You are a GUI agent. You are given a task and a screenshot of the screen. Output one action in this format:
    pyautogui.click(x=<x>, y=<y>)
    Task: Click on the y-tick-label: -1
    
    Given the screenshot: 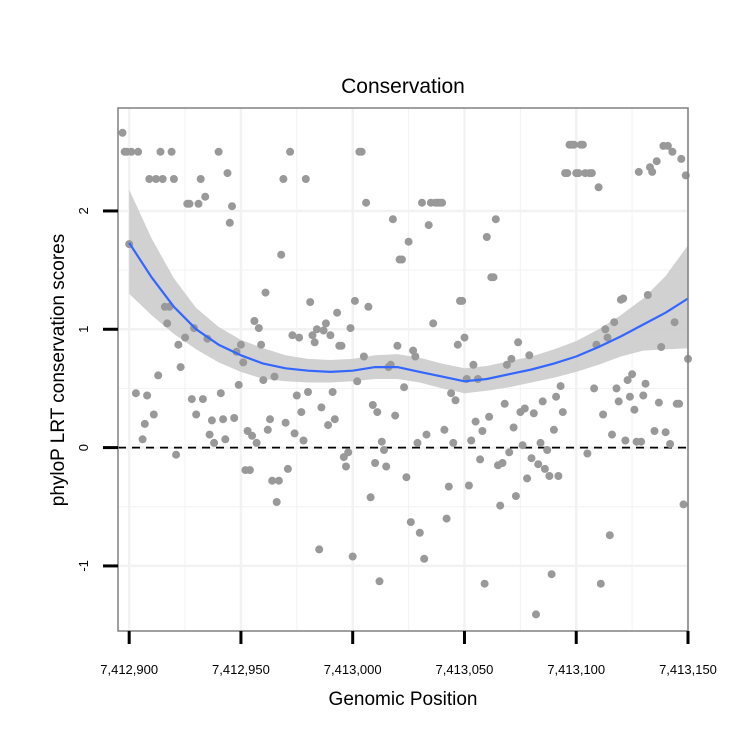 What is the action you would take?
    pyautogui.click(x=83, y=566)
    